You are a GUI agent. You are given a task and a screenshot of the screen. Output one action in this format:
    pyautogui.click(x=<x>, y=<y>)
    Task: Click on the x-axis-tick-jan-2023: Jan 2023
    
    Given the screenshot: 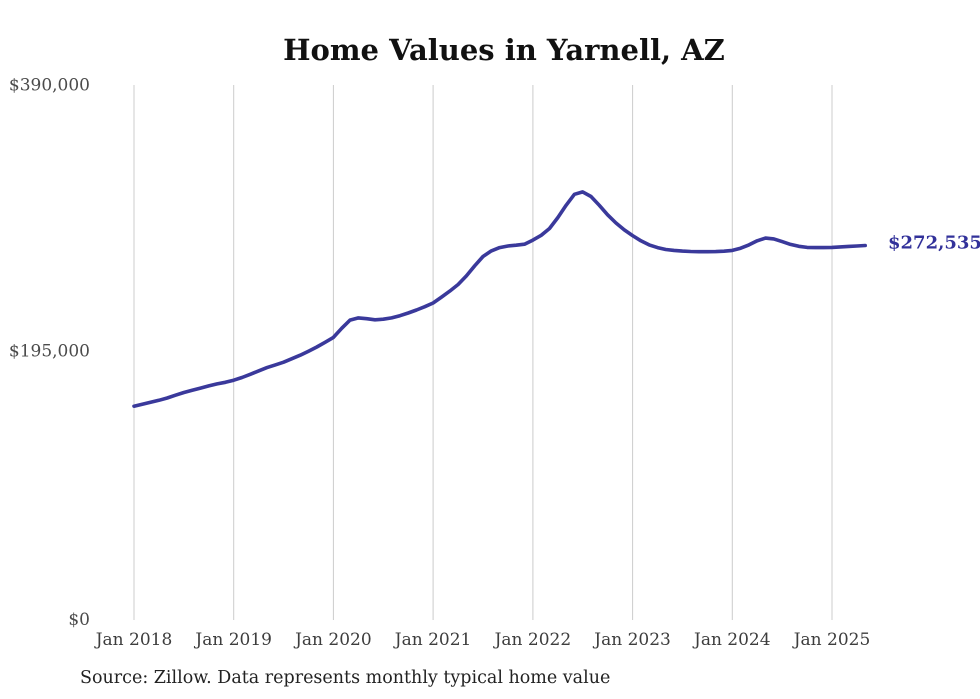 What is the action you would take?
    pyautogui.click(x=631, y=640)
    